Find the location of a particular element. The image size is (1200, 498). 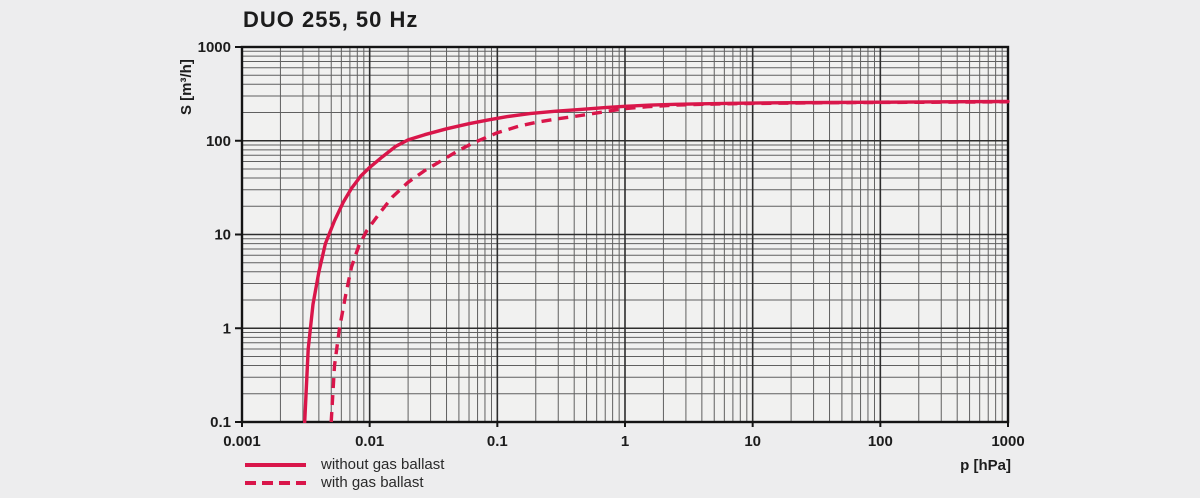

dashed-line-swatch is located at coordinates (275, 483).